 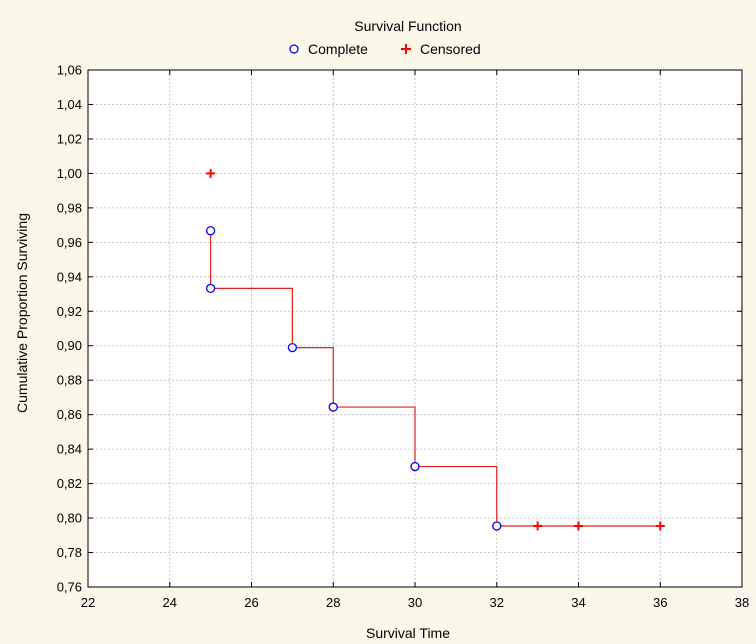 I want to click on x-tick-label: 32, so click(x=497, y=602).